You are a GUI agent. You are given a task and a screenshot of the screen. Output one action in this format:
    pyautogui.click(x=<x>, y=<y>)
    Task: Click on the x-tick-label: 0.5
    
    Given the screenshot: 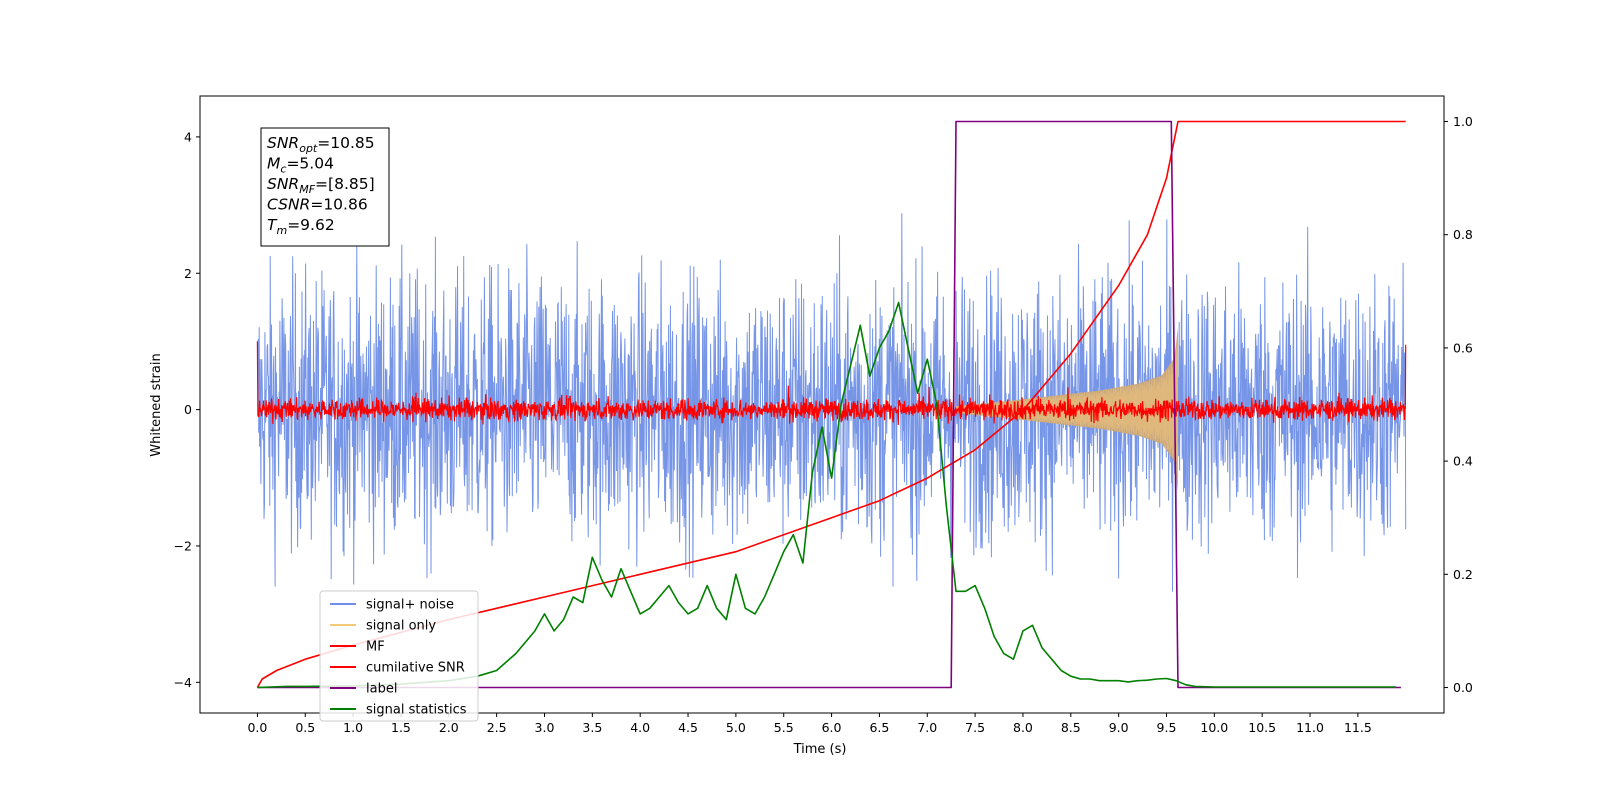 What is the action you would take?
    pyautogui.click(x=305, y=727)
    